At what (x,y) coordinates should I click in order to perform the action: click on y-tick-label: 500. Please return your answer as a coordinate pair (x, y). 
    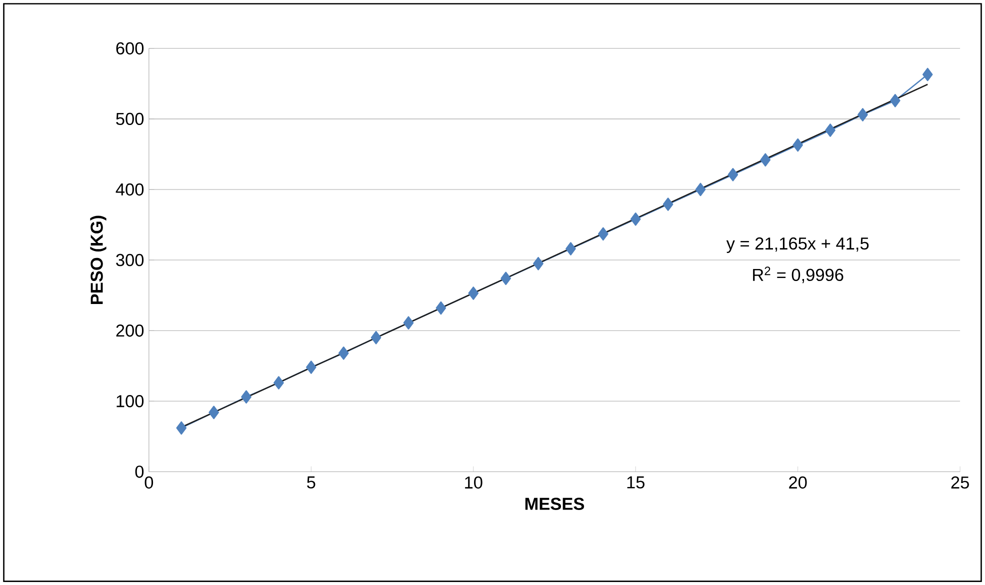
    Looking at the image, I should click on (130, 118).